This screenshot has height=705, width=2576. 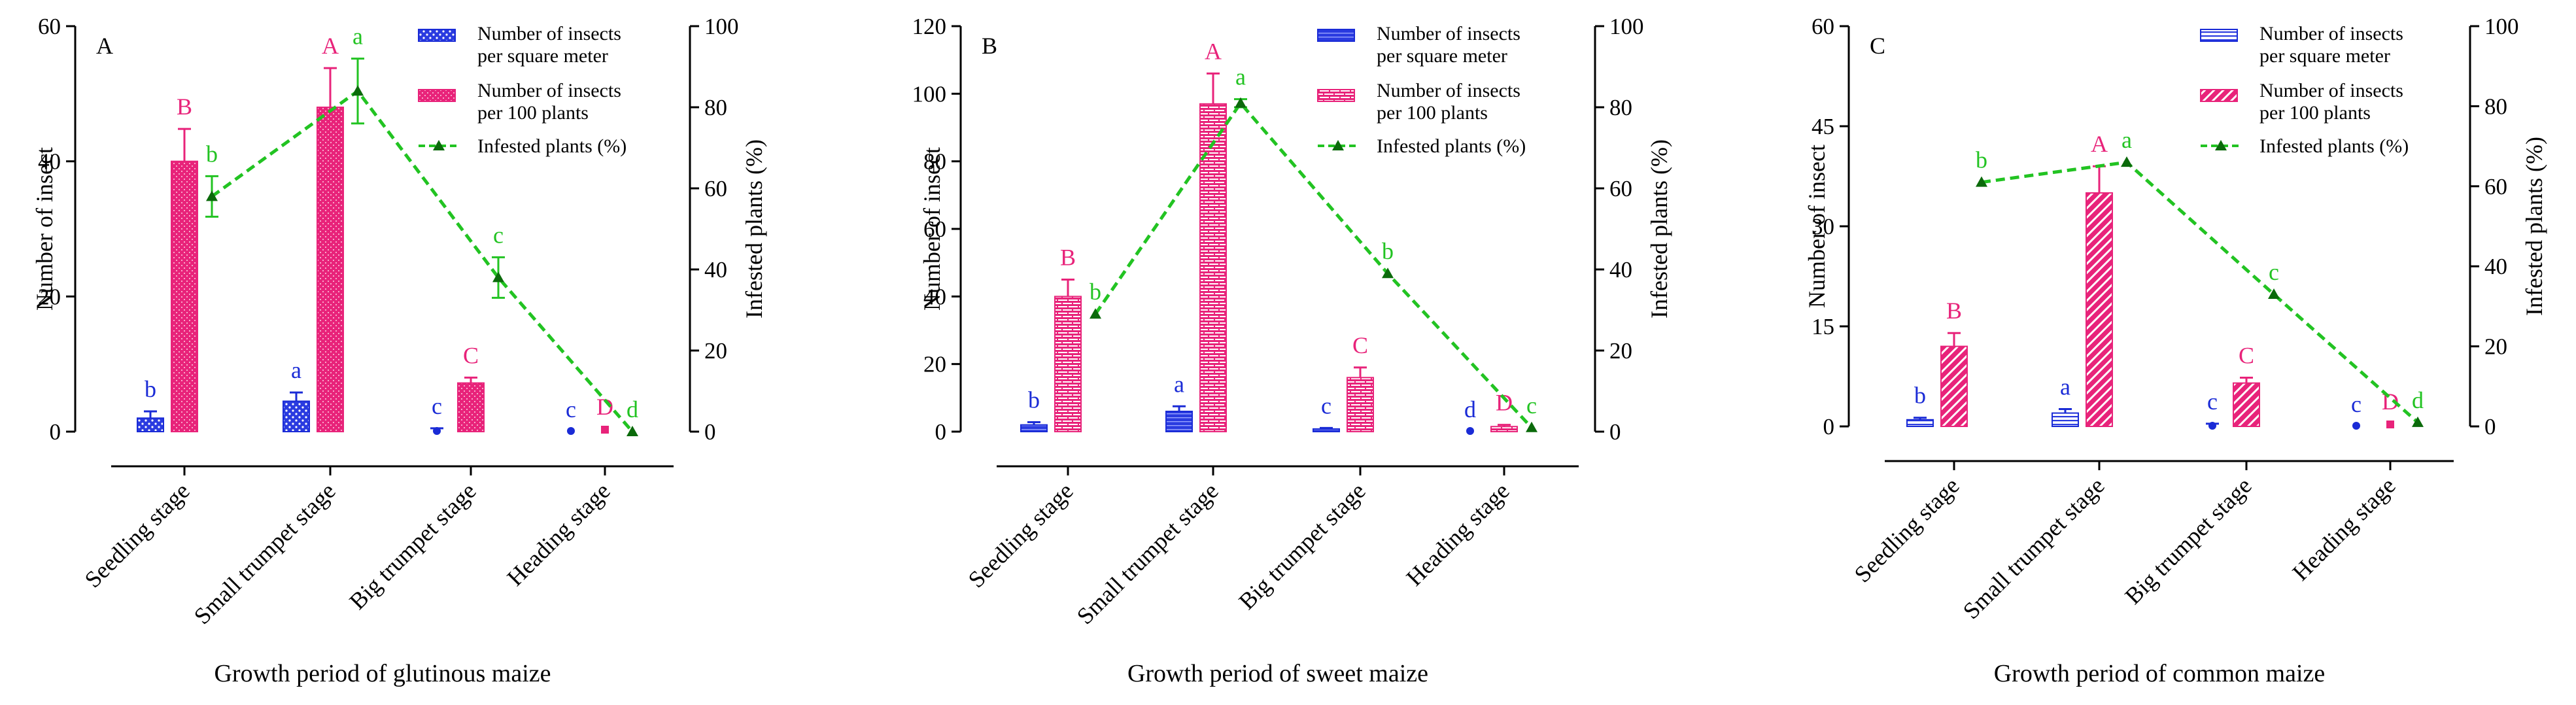 What do you see at coordinates (358, 37) in the screenshot?
I see `letter-infested: a` at bounding box center [358, 37].